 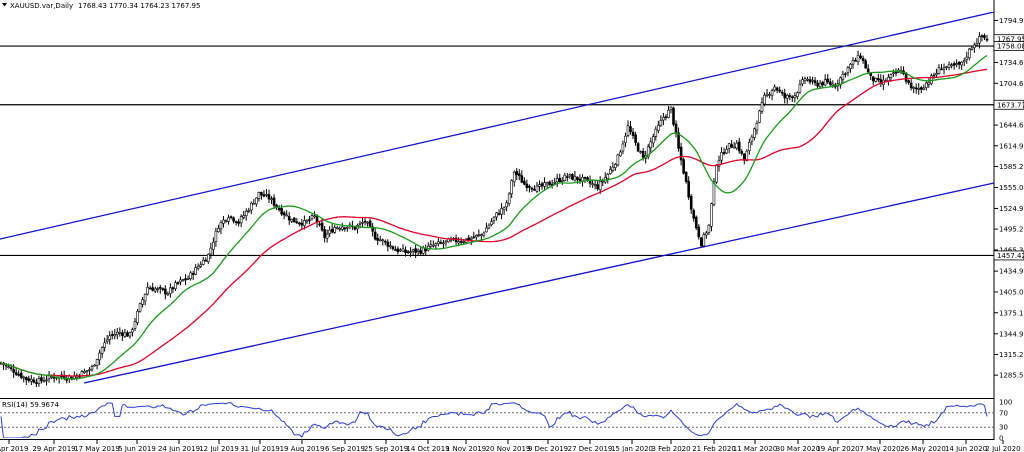 What do you see at coordinates (670, 448) in the screenshot?
I see `time-tick-label: 3 Feb 2020` at bounding box center [670, 448].